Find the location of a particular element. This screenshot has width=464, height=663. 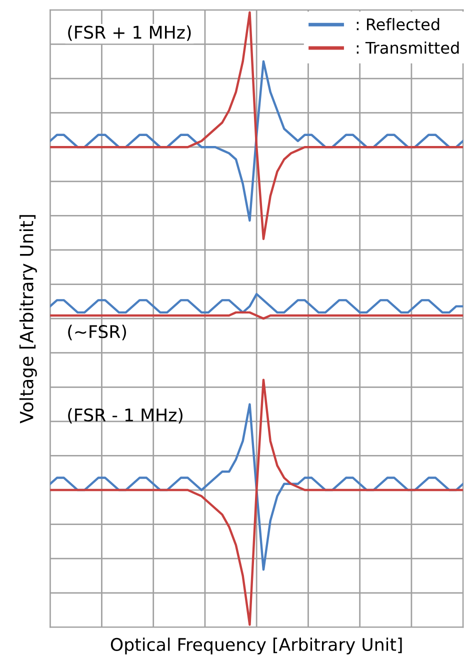

y-axis-title: Voltage [Arbitrary Unit] is located at coordinates (28, 319).